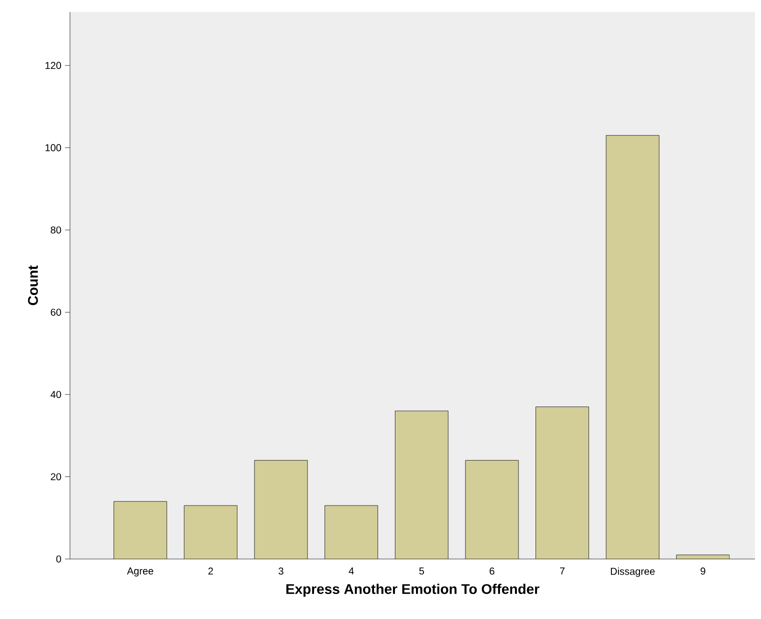 The image size is (761, 619). Describe the element at coordinates (56, 394) in the screenshot. I see `y-tick-label: 40` at that location.